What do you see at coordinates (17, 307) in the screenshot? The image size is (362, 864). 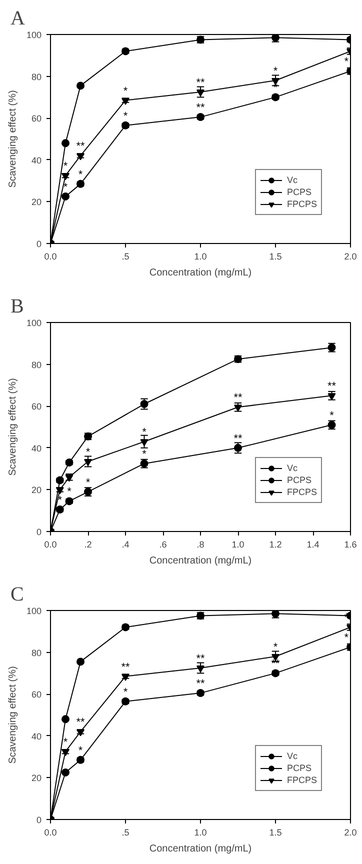 I see `chart-title: B` at bounding box center [17, 307].